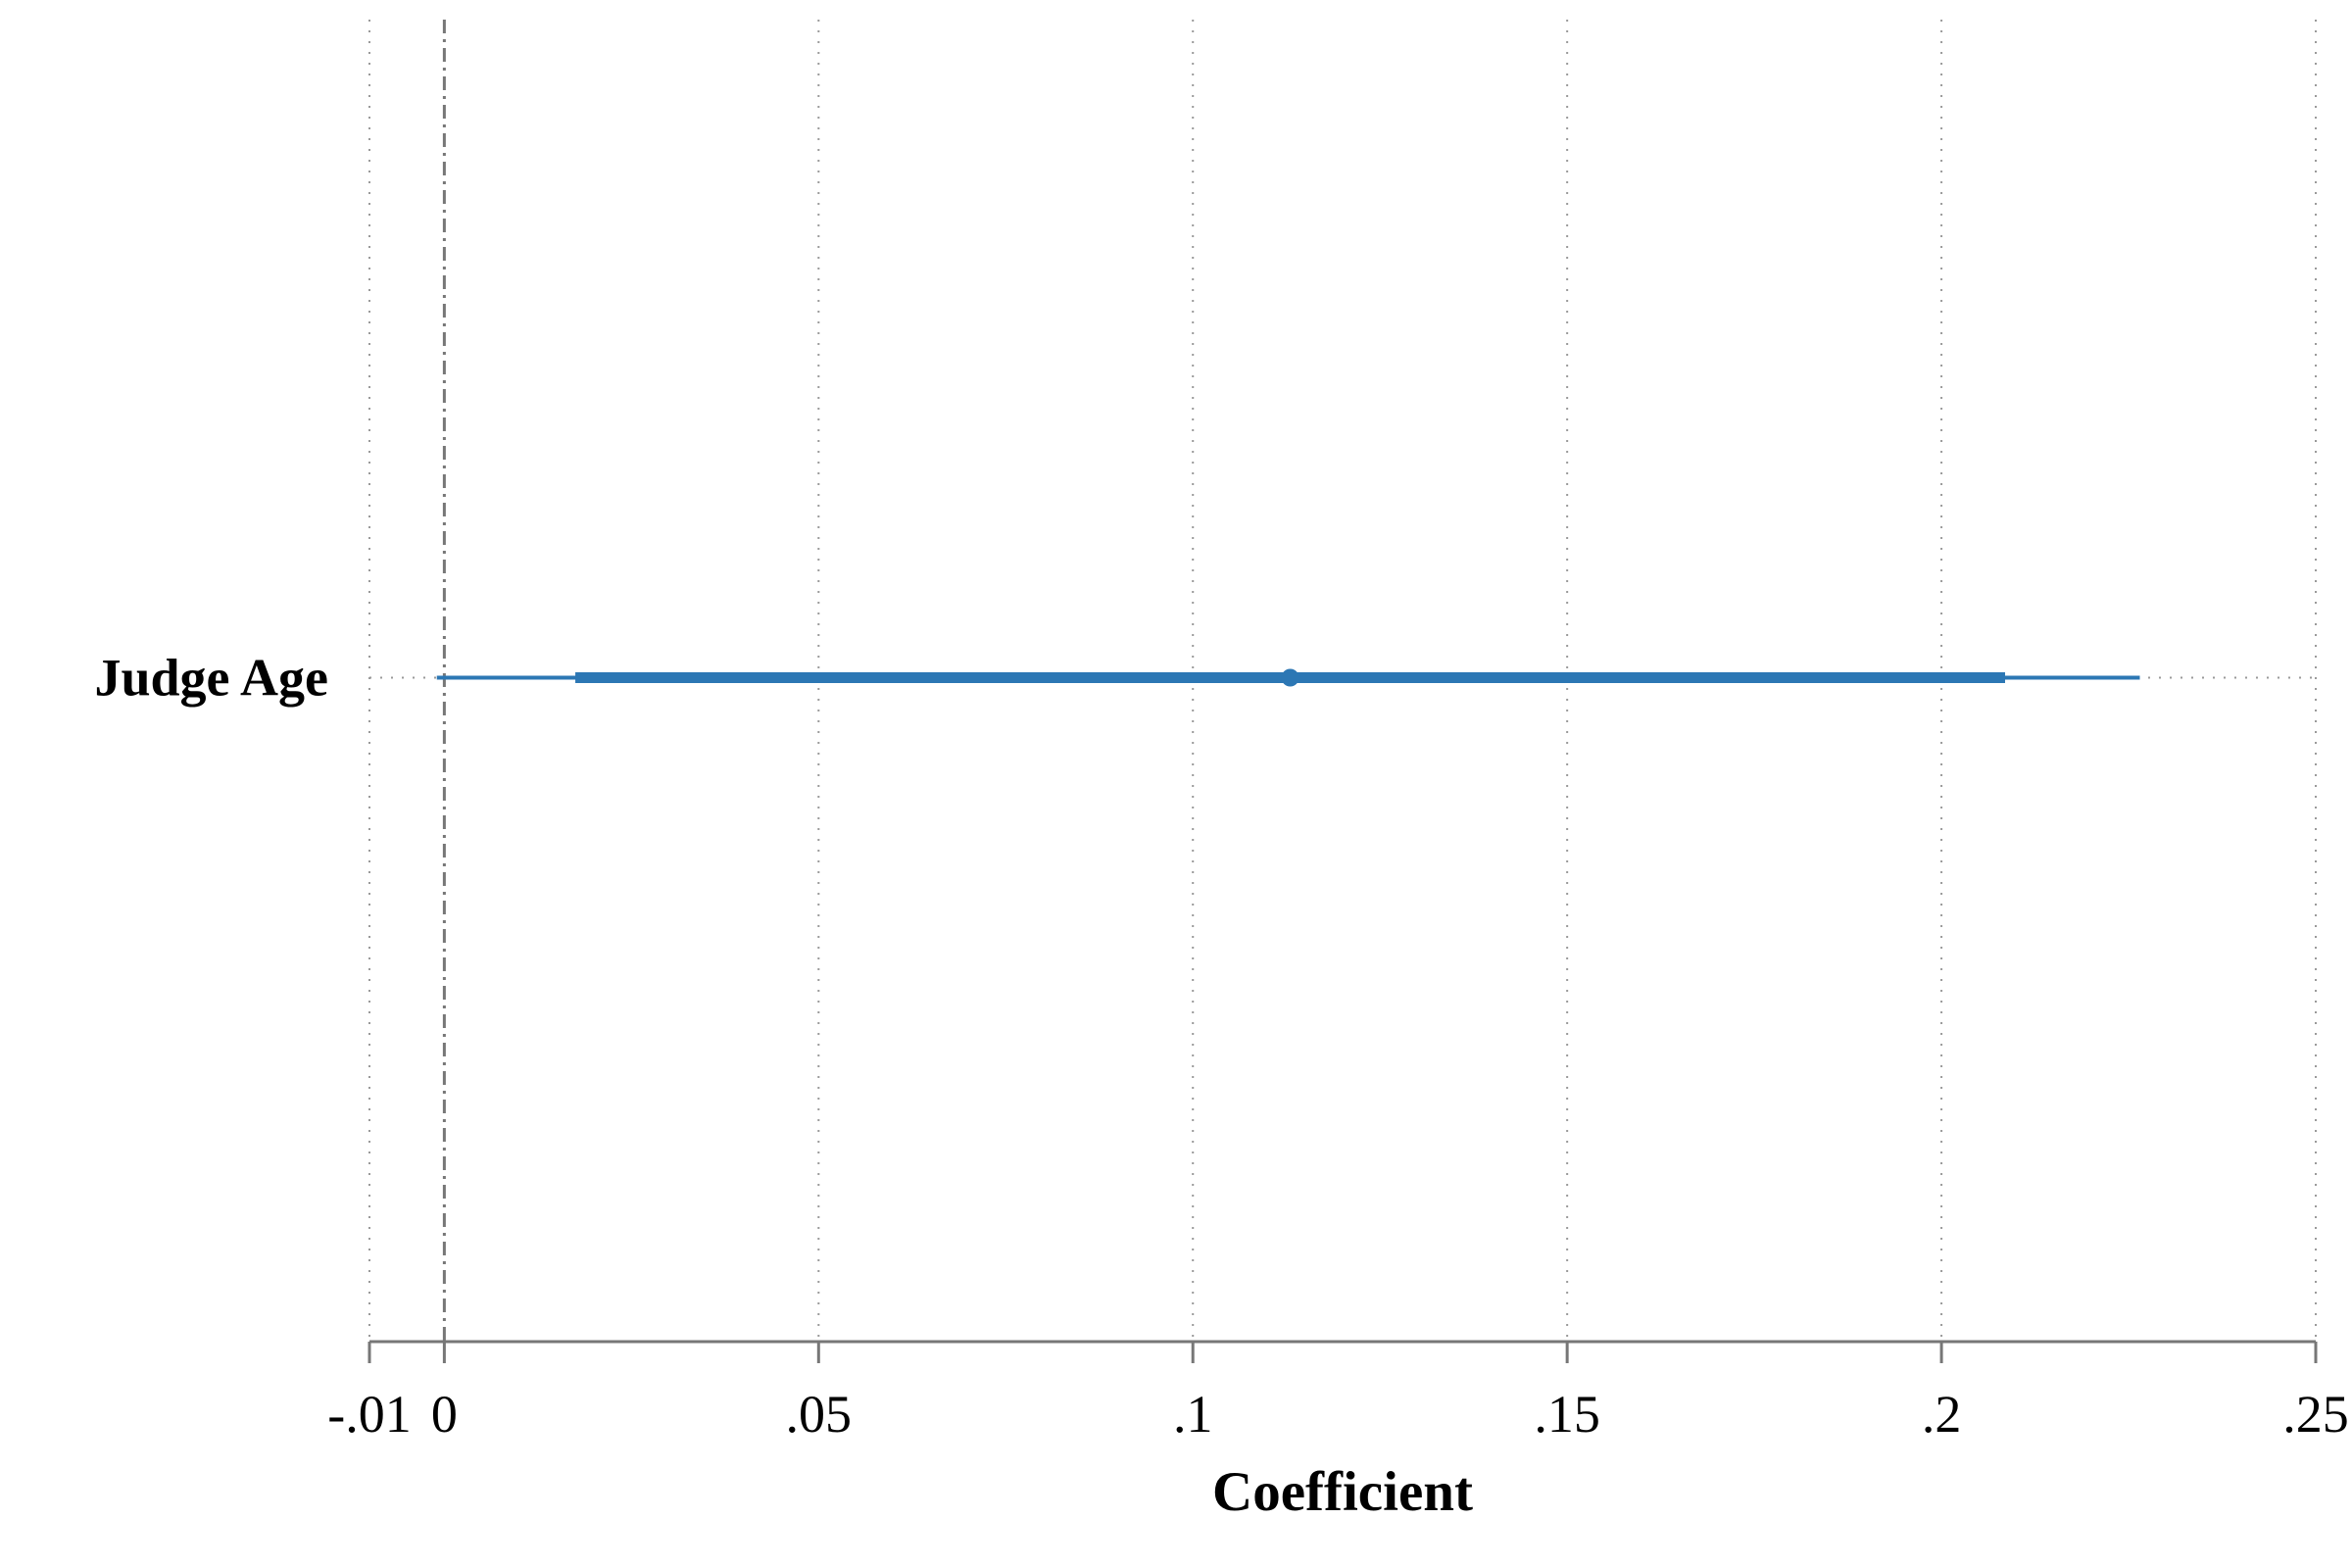  I want to click on point-estimate, so click(1290, 677).